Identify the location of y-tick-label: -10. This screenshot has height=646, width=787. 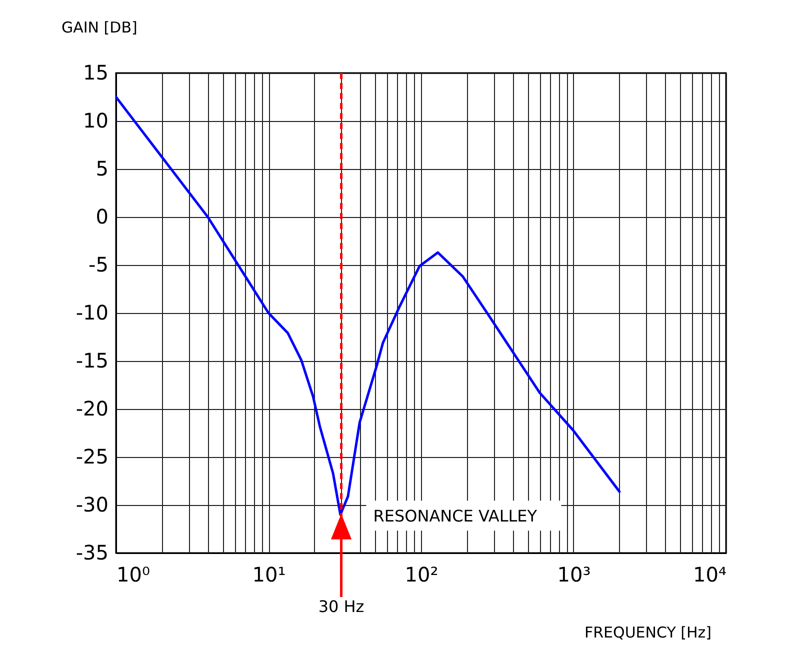
(92, 312).